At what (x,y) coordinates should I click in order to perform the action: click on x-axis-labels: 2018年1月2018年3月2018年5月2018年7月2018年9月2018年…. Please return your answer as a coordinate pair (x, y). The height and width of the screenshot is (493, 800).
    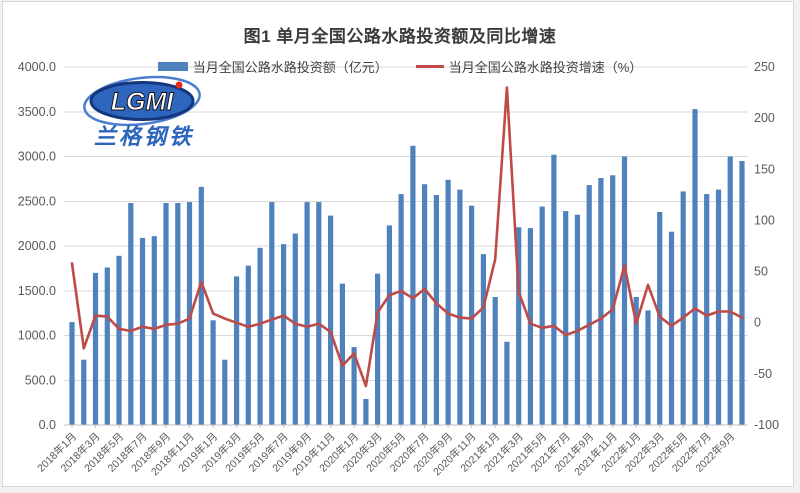
    Looking at the image, I should click on (385, 451).